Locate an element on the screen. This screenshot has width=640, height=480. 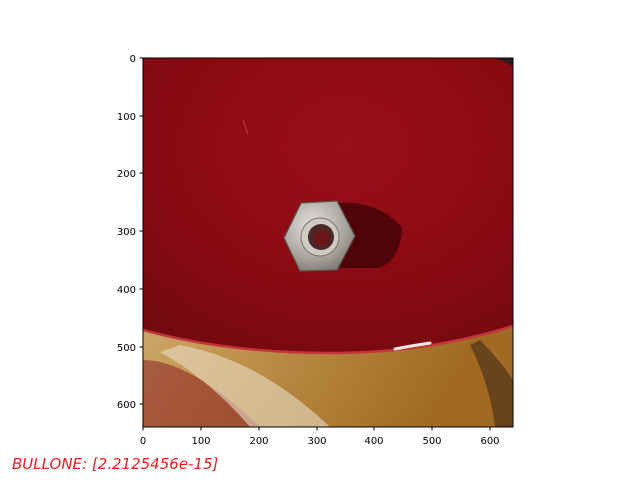
x-tick-label: 100 is located at coordinates (200, 441).